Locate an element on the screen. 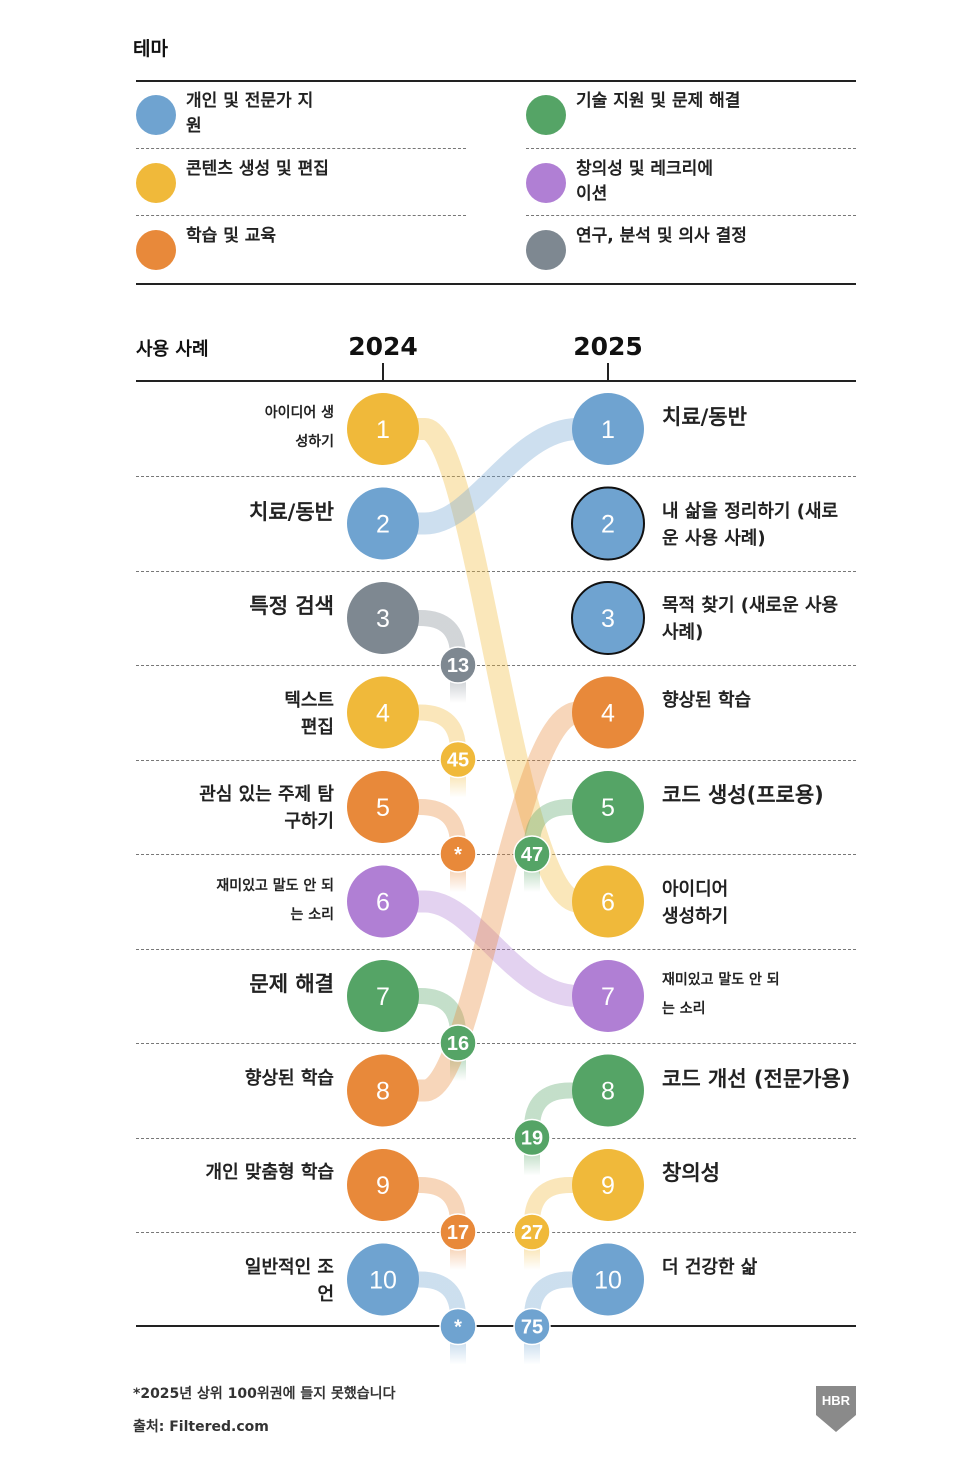 Image resolution: width=956 pixels, height=1464 pixels. footnote: *2025년 상위 100위권에 들지 못했습니다 is located at coordinates (264, 1394).